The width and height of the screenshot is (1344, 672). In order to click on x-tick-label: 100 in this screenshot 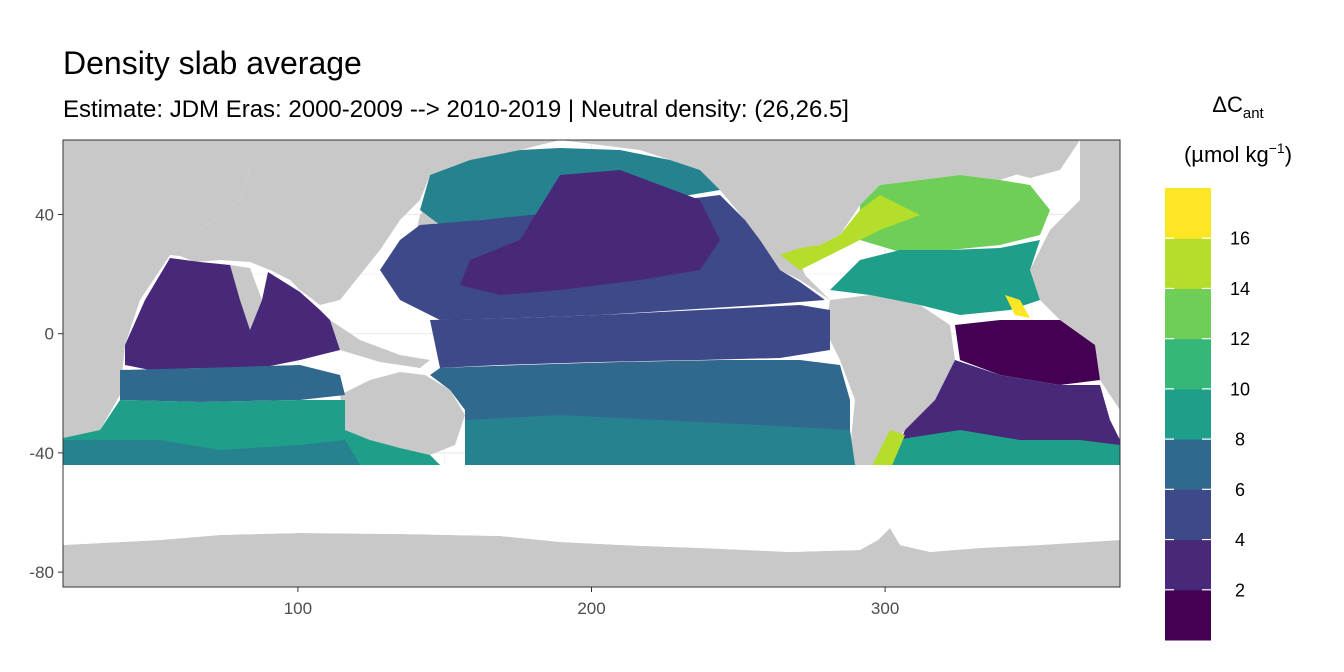, I will do `click(298, 608)`.